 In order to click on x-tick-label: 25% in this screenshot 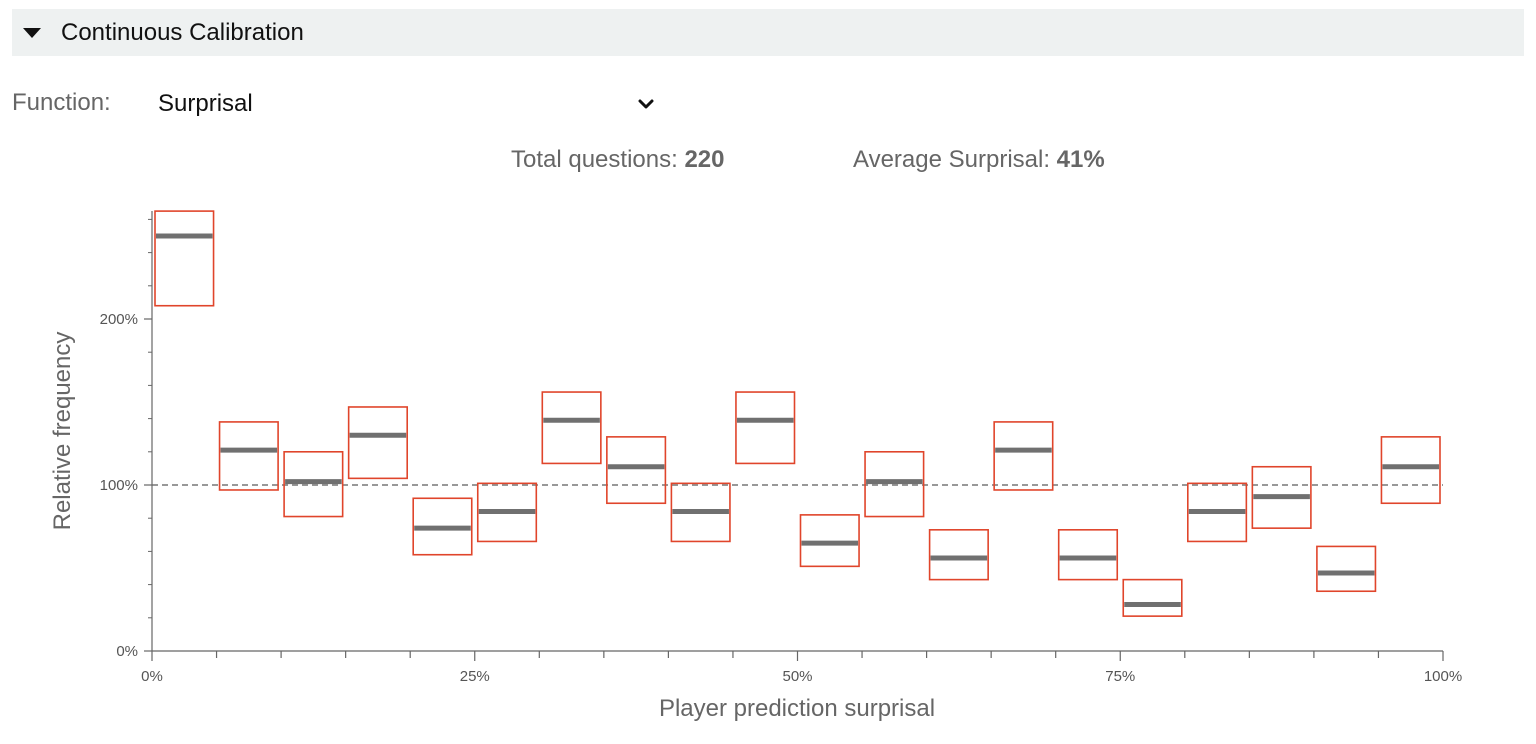, I will do `click(475, 676)`.